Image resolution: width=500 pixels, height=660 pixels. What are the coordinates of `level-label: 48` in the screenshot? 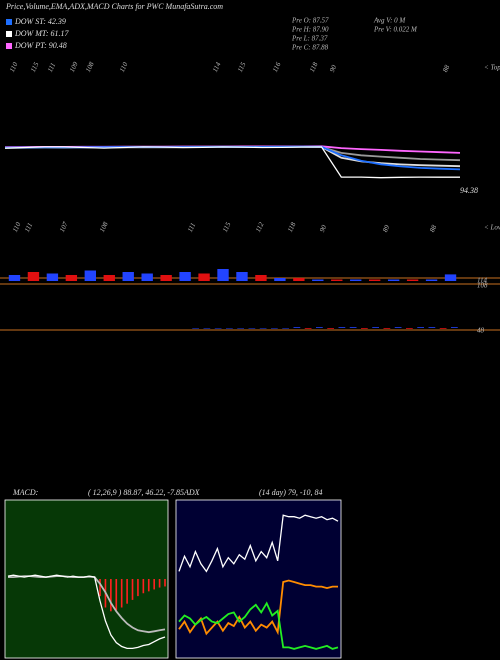 It's located at (481, 331).